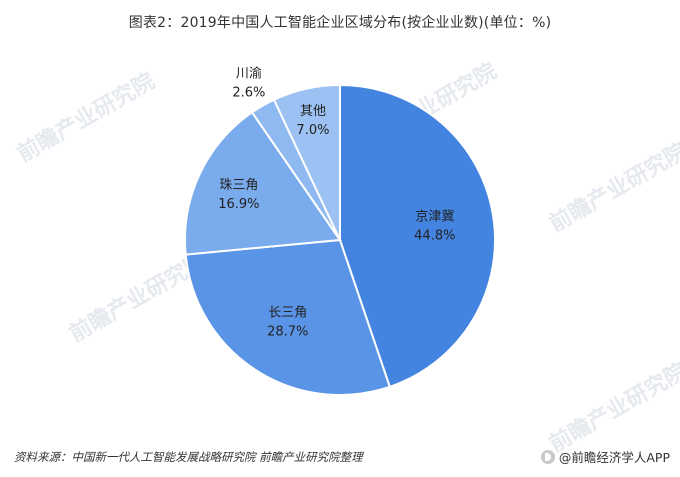 The image size is (680, 477). I want to click on slice-value-label: 44.8%, so click(434, 235).